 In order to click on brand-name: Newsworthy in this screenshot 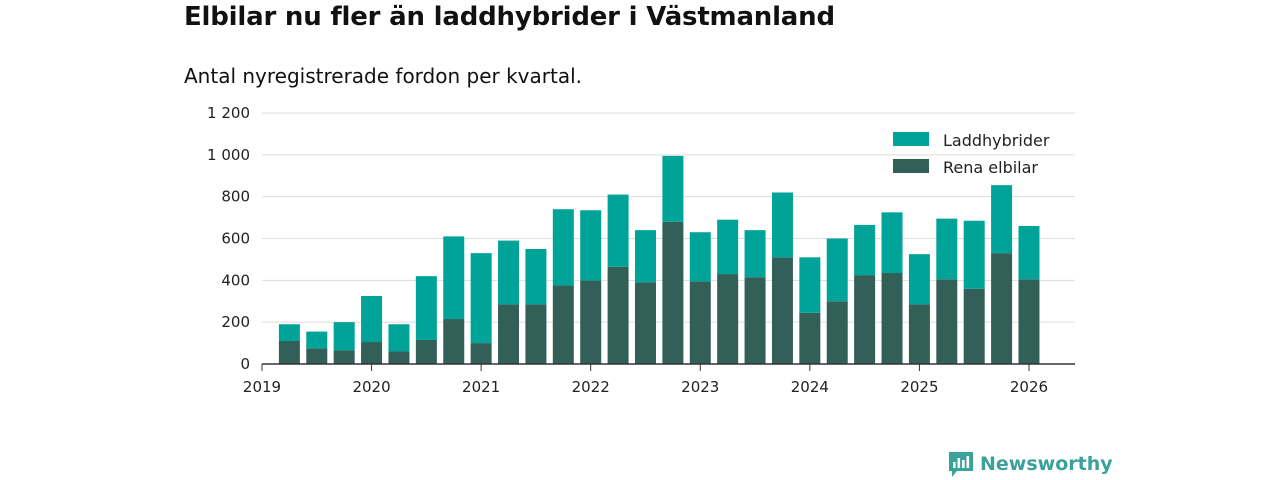, I will do `click(1046, 464)`.